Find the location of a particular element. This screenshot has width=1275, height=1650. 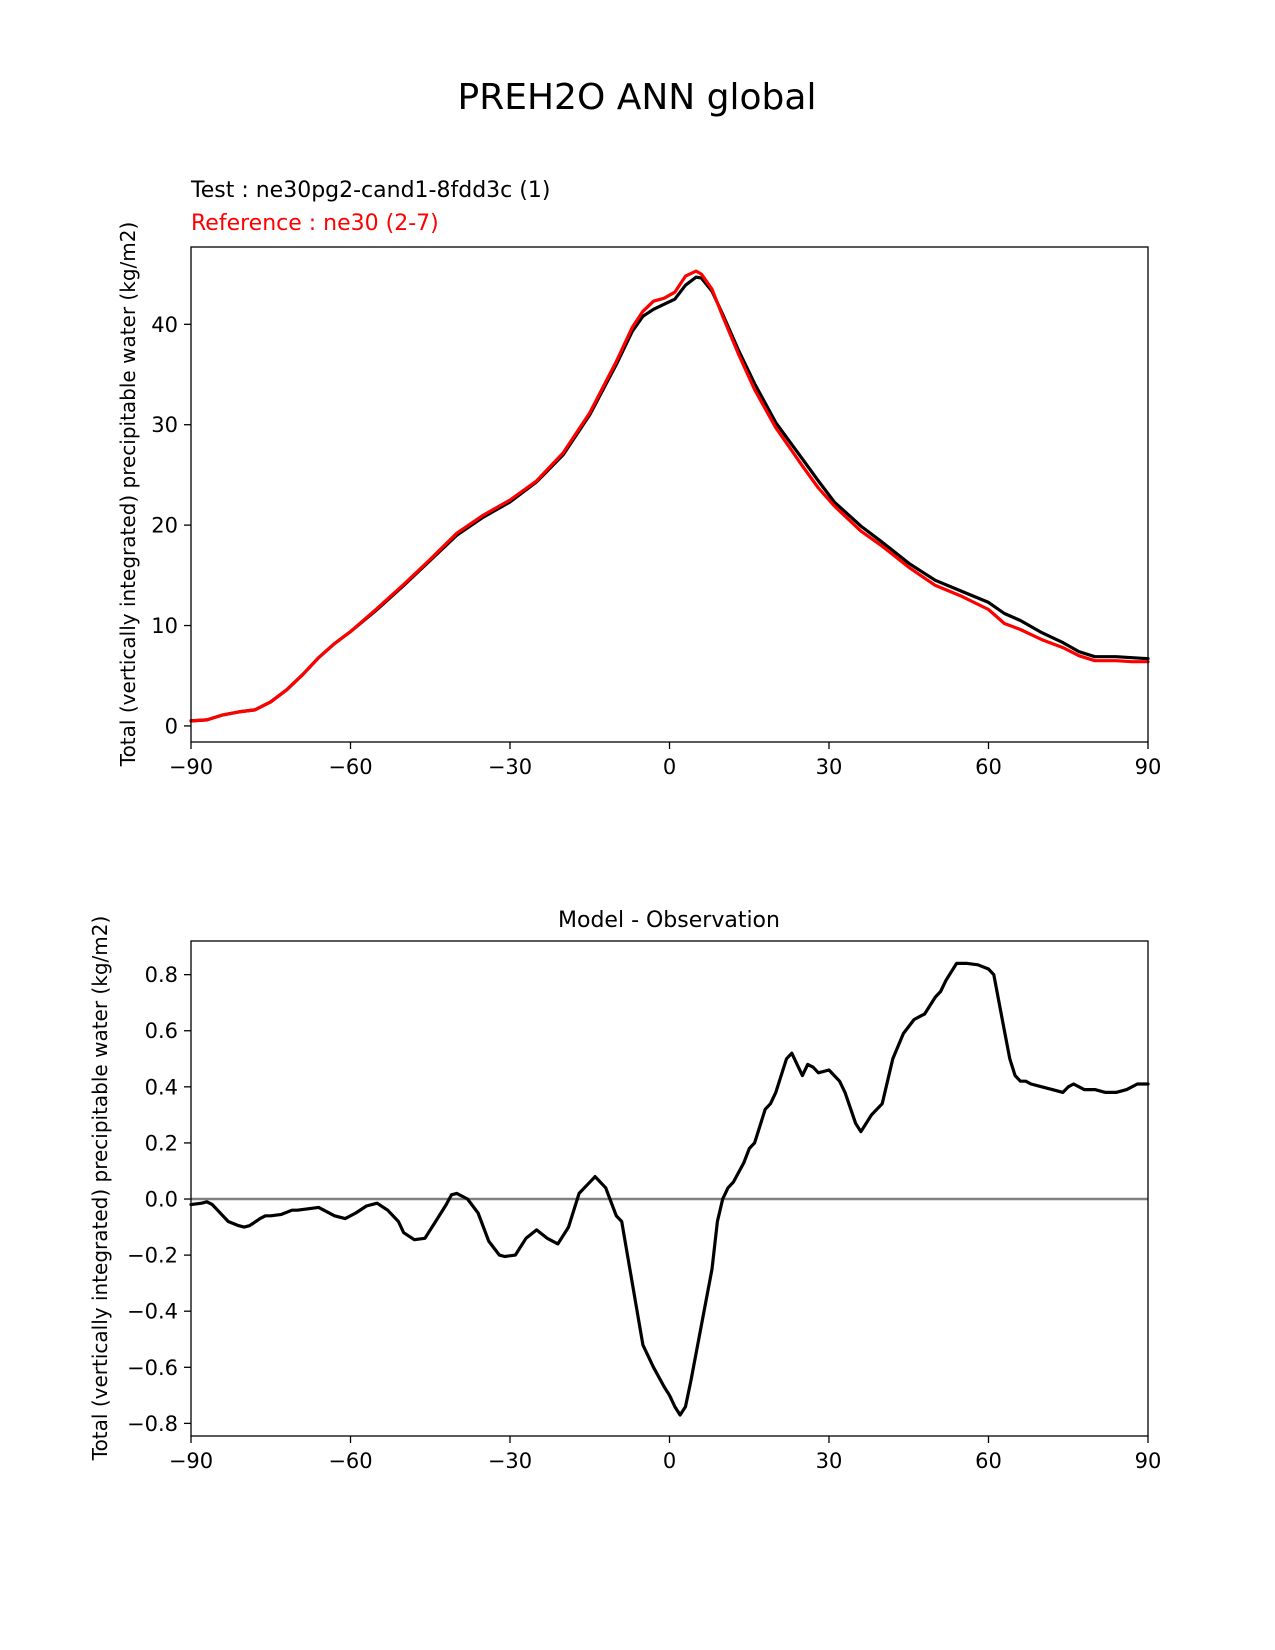

top-ytick-label: 20 is located at coordinates (164, 526).